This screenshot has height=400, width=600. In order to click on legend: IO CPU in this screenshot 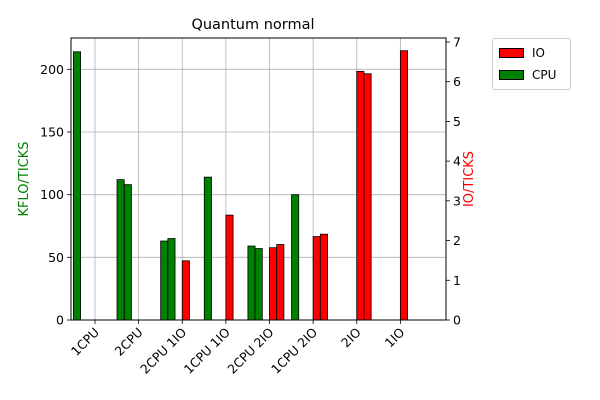, I will do `click(531, 64)`.